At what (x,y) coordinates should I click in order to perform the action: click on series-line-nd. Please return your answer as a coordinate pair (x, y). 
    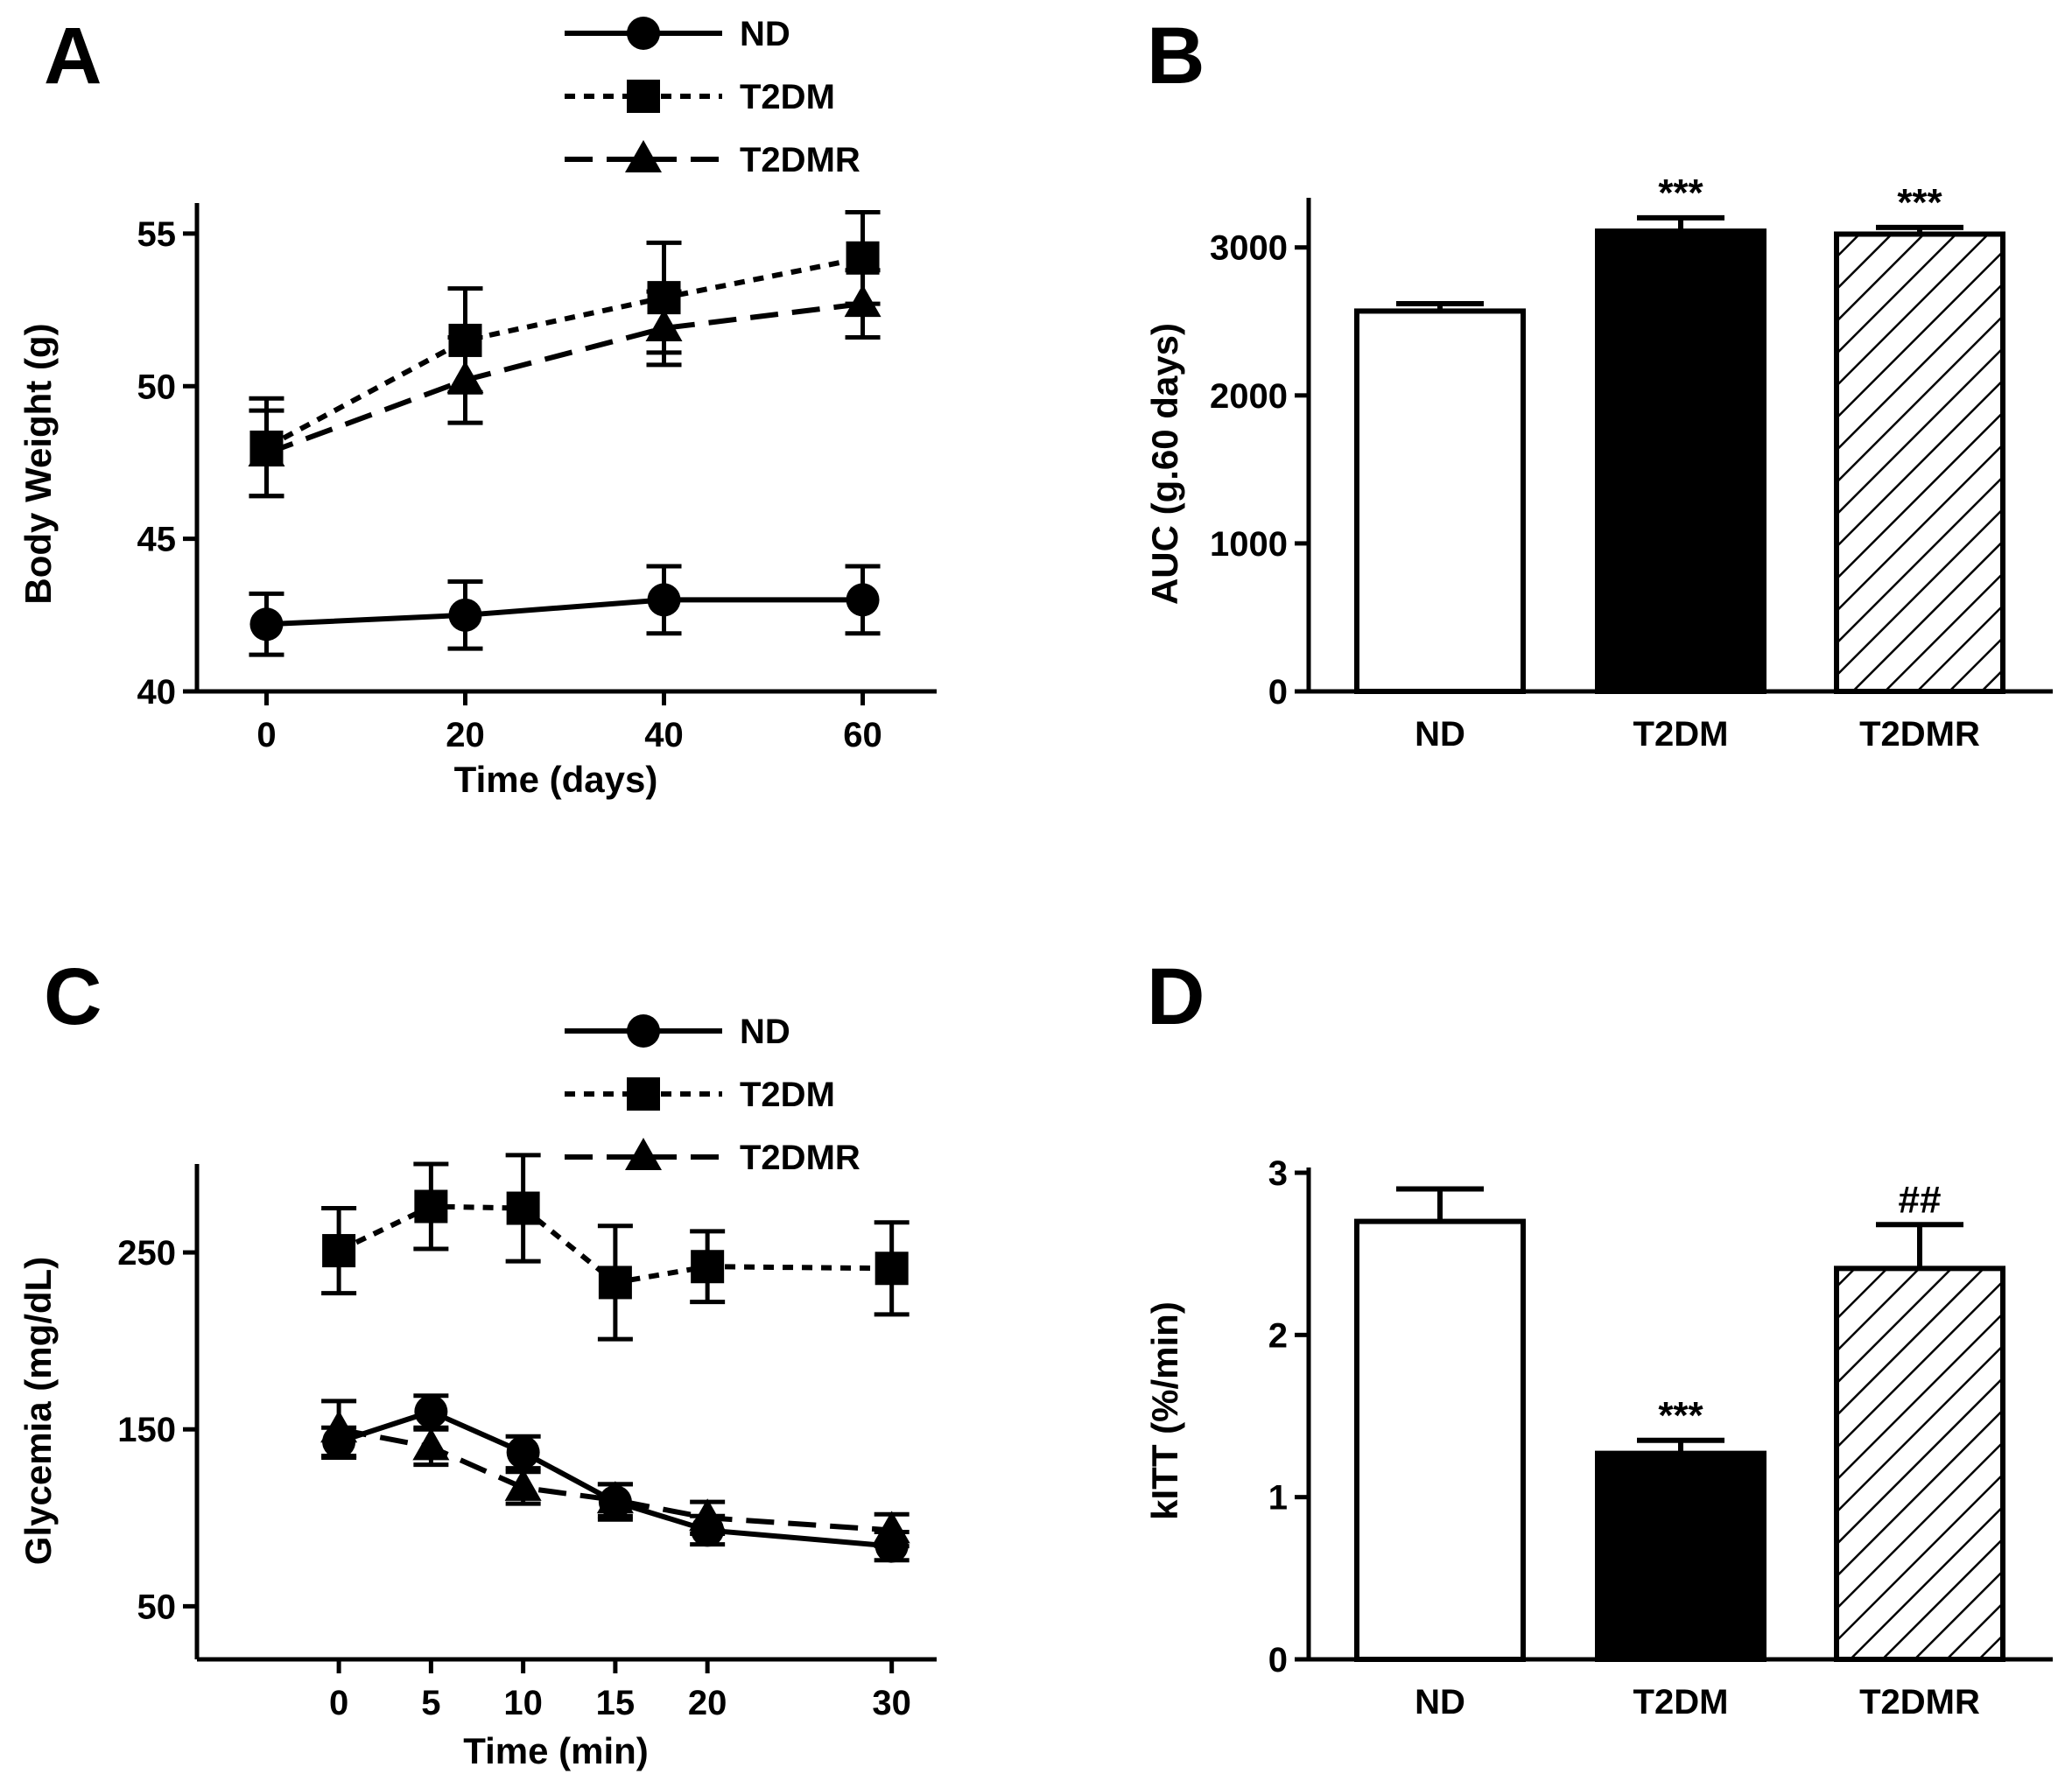
    Looking at the image, I should click on (565, 612).